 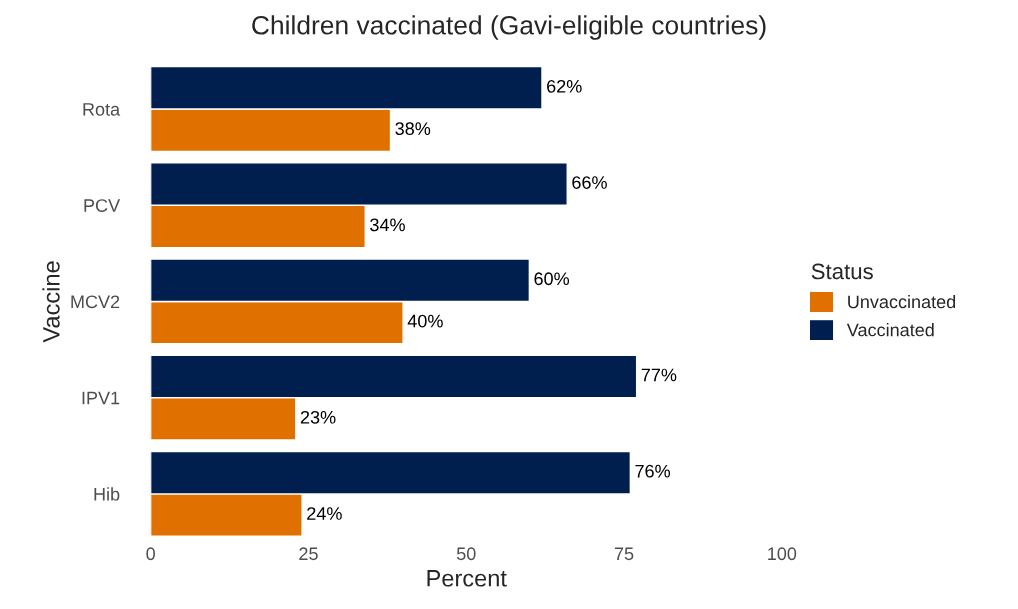 What do you see at coordinates (413, 129) in the screenshot?
I see `data-label: 38%` at bounding box center [413, 129].